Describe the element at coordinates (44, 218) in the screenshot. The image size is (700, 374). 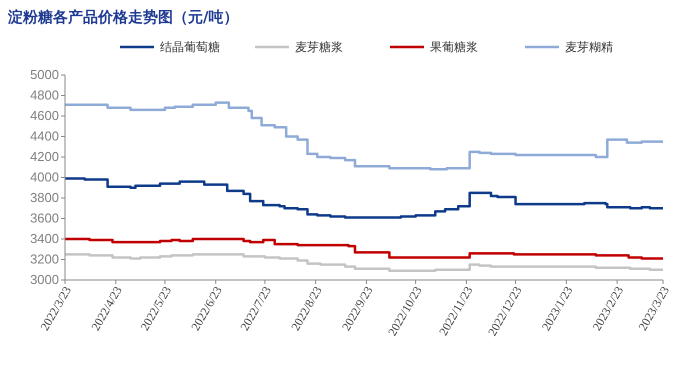
I see `y-tick-label: 3600` at that location.